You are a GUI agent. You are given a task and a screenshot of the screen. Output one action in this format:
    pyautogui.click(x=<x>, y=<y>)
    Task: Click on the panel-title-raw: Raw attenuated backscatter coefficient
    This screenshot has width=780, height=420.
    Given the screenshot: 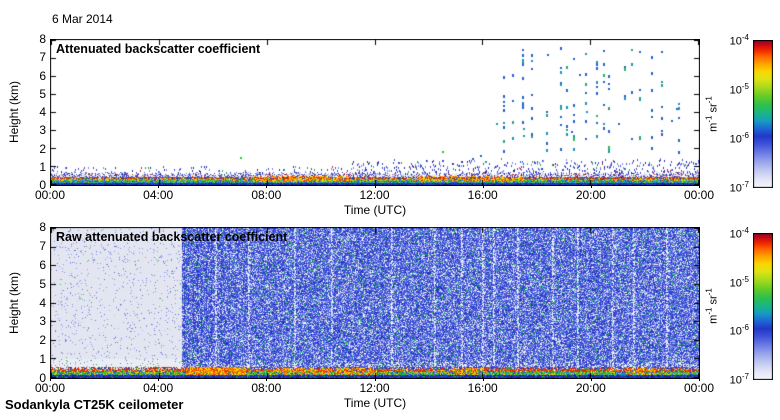 What is the action you would take?
    pyautogui.click(x=172, y=237)
    